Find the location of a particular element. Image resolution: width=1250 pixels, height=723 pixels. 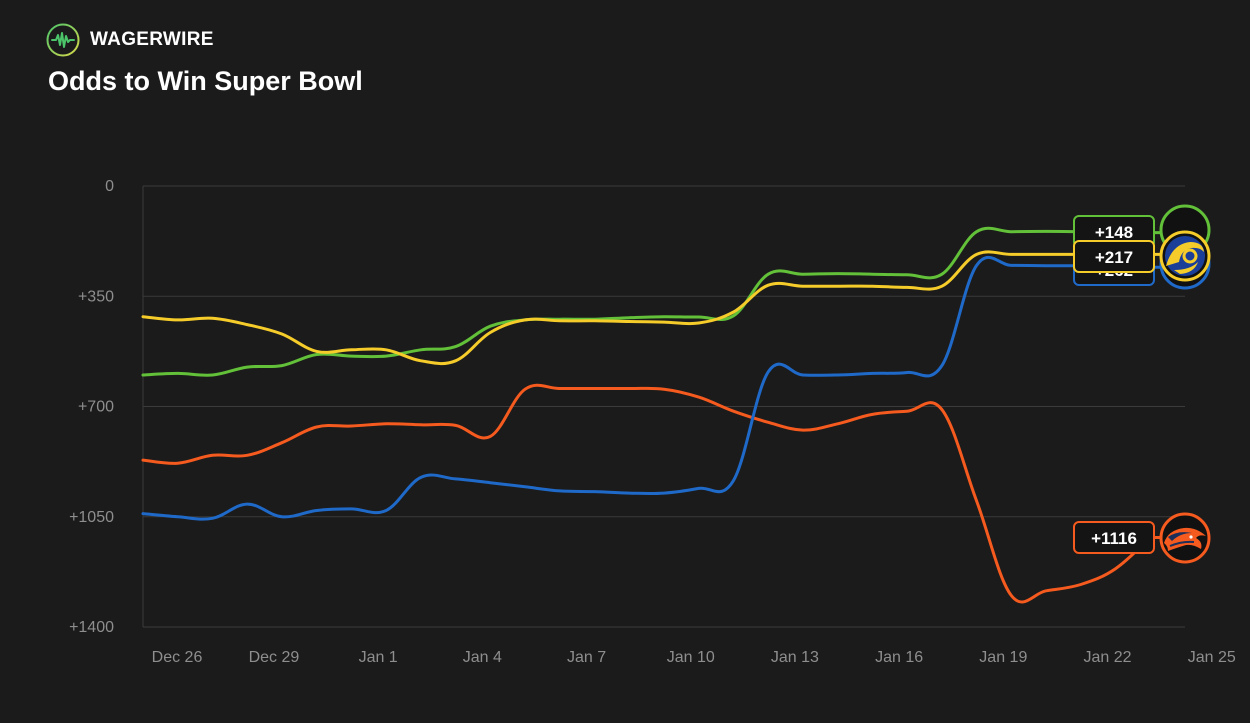

y-tick-label: 0 is located at coordinates (109, 186).